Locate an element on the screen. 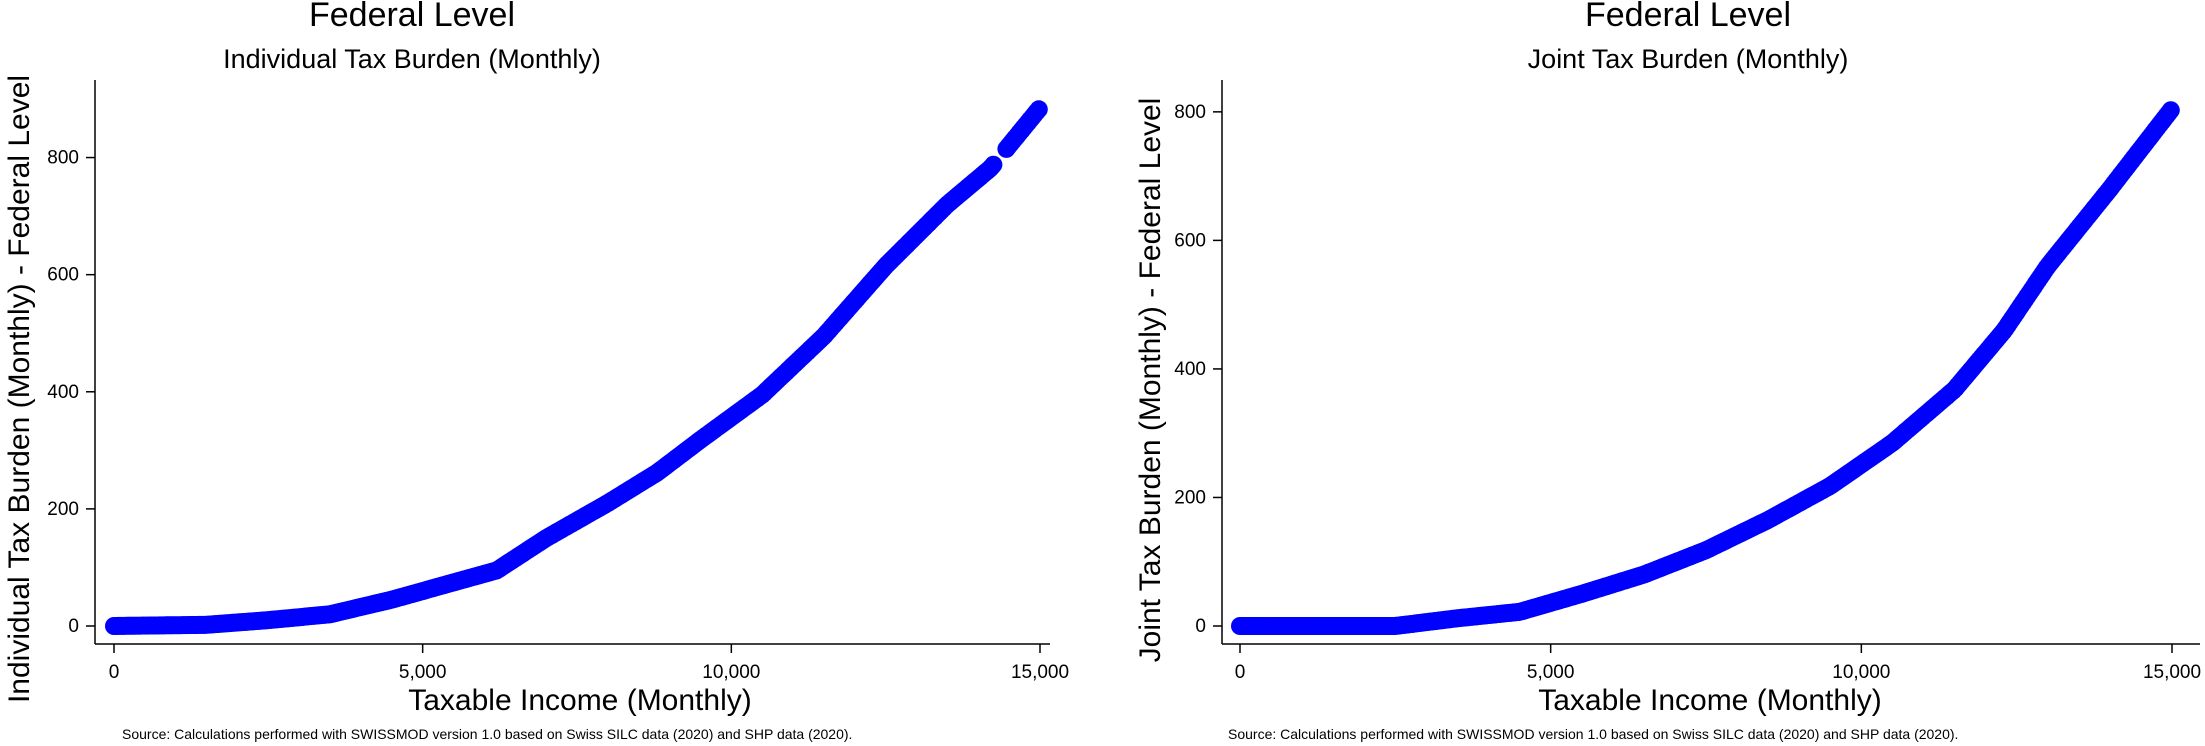 This screenshot has height=746, width=2205. chart-subtitle: Individual Tax Burden (Monthly) is located at coordinates (412, 59).